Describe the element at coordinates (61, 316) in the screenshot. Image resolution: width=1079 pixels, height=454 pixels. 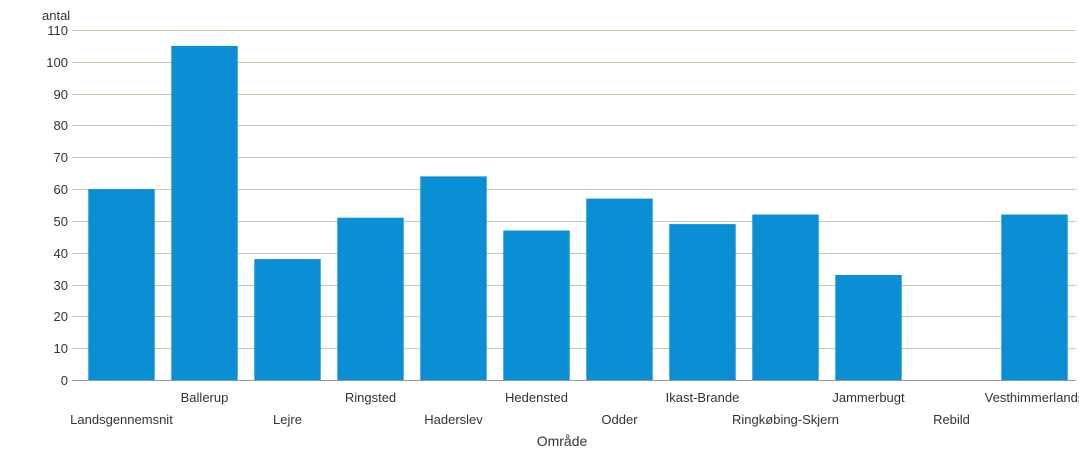
I see `y-tick-label-20: 20` at that location.